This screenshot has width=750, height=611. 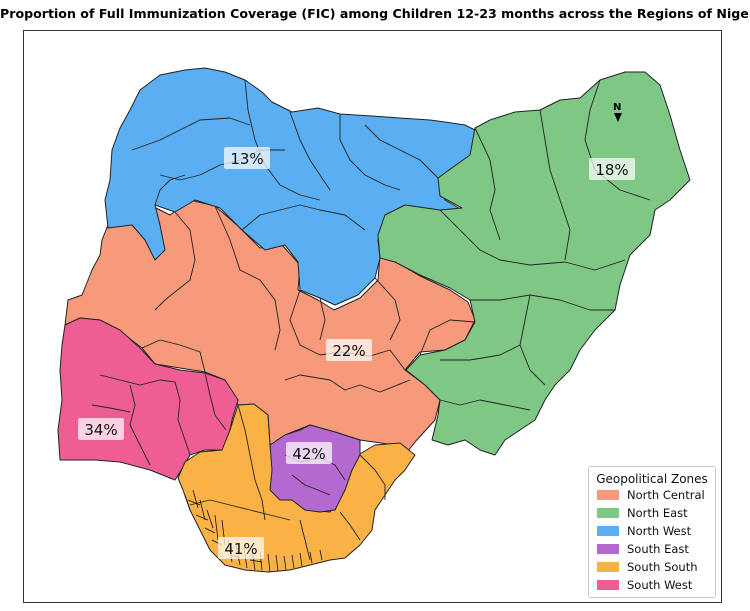 I want to click on legend-item-north-west: North West, so click(x=652, y=531).